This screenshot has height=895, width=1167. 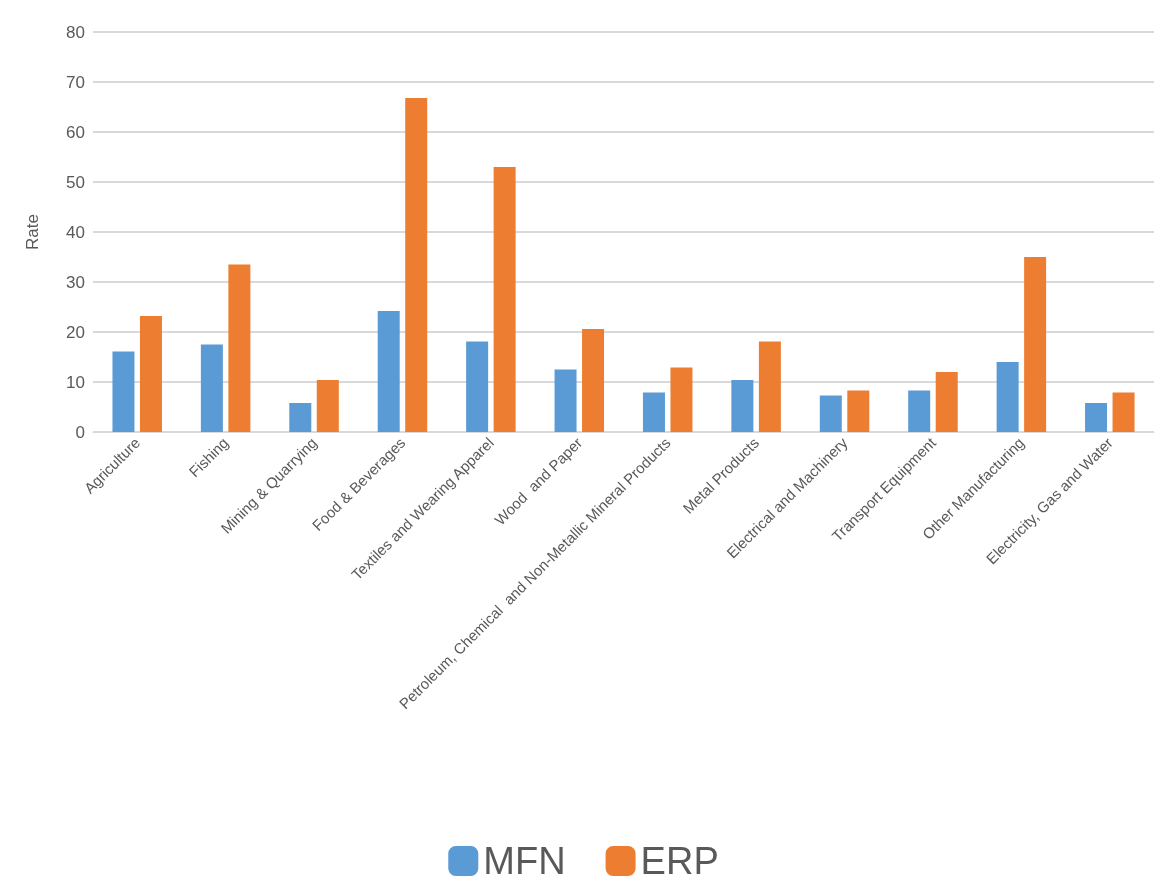 I want to click on legend-label: MFN, so click(x=524, y=861).